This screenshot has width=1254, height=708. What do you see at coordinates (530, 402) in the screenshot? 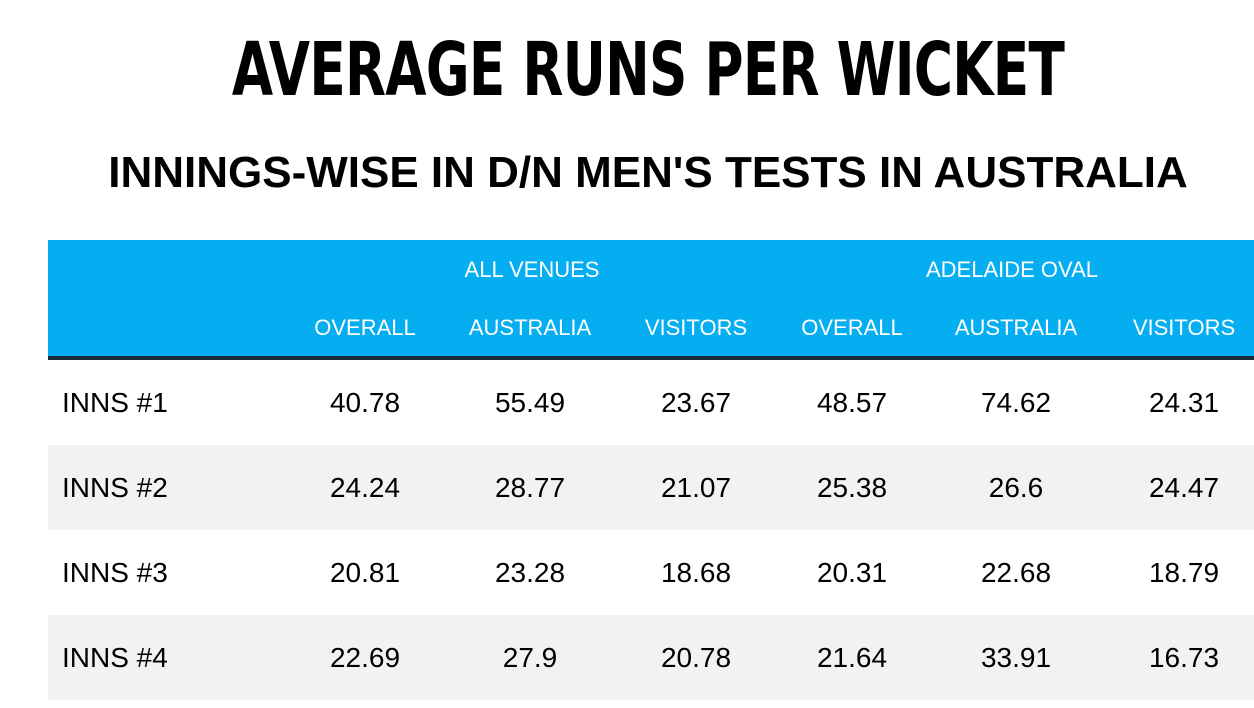
I see `cell-all-venues-australia: 55.49` at bounding box center [530, 402].